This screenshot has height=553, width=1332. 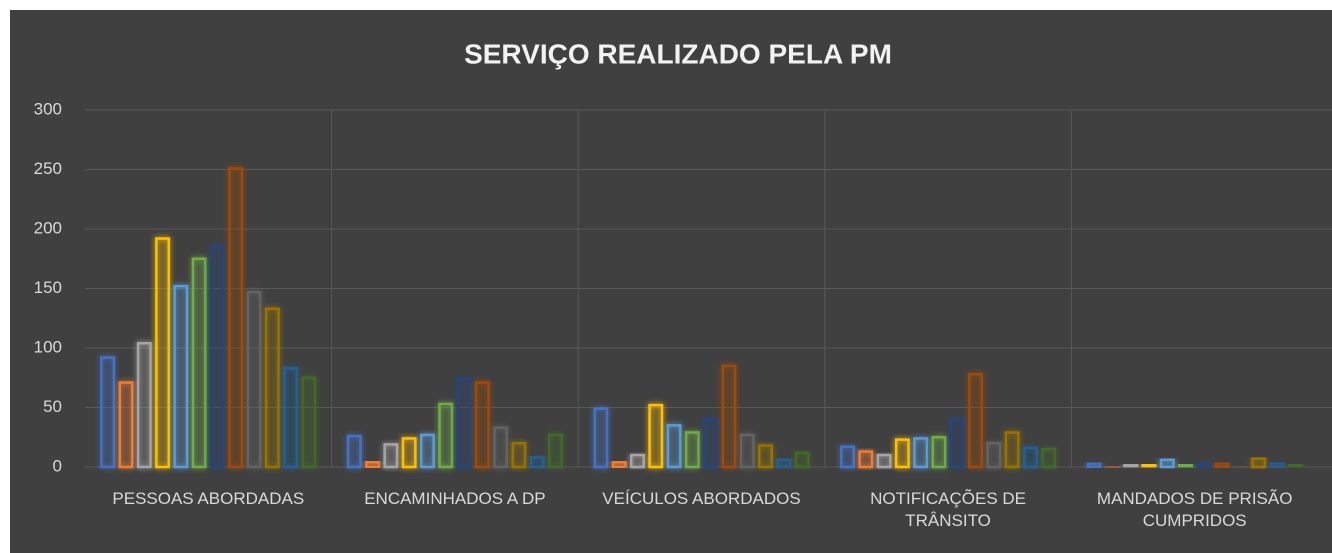 What do you see at coordinates (678, 53) in the screenshot?
I see `chart-title: SERVIÇO REALIZADO PELA PM` at bounding box center [678, 53].